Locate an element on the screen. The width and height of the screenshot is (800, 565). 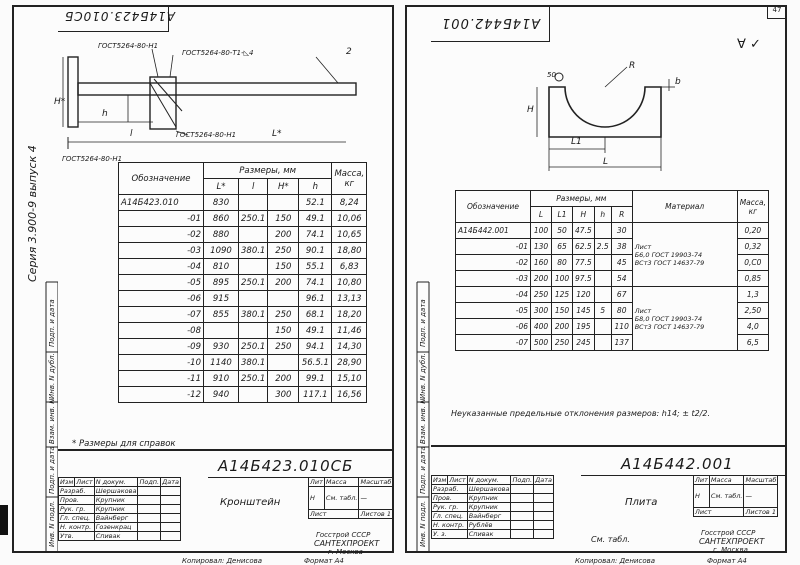
cell-d: А14Б423.010 is located at coordinates (161, 202).